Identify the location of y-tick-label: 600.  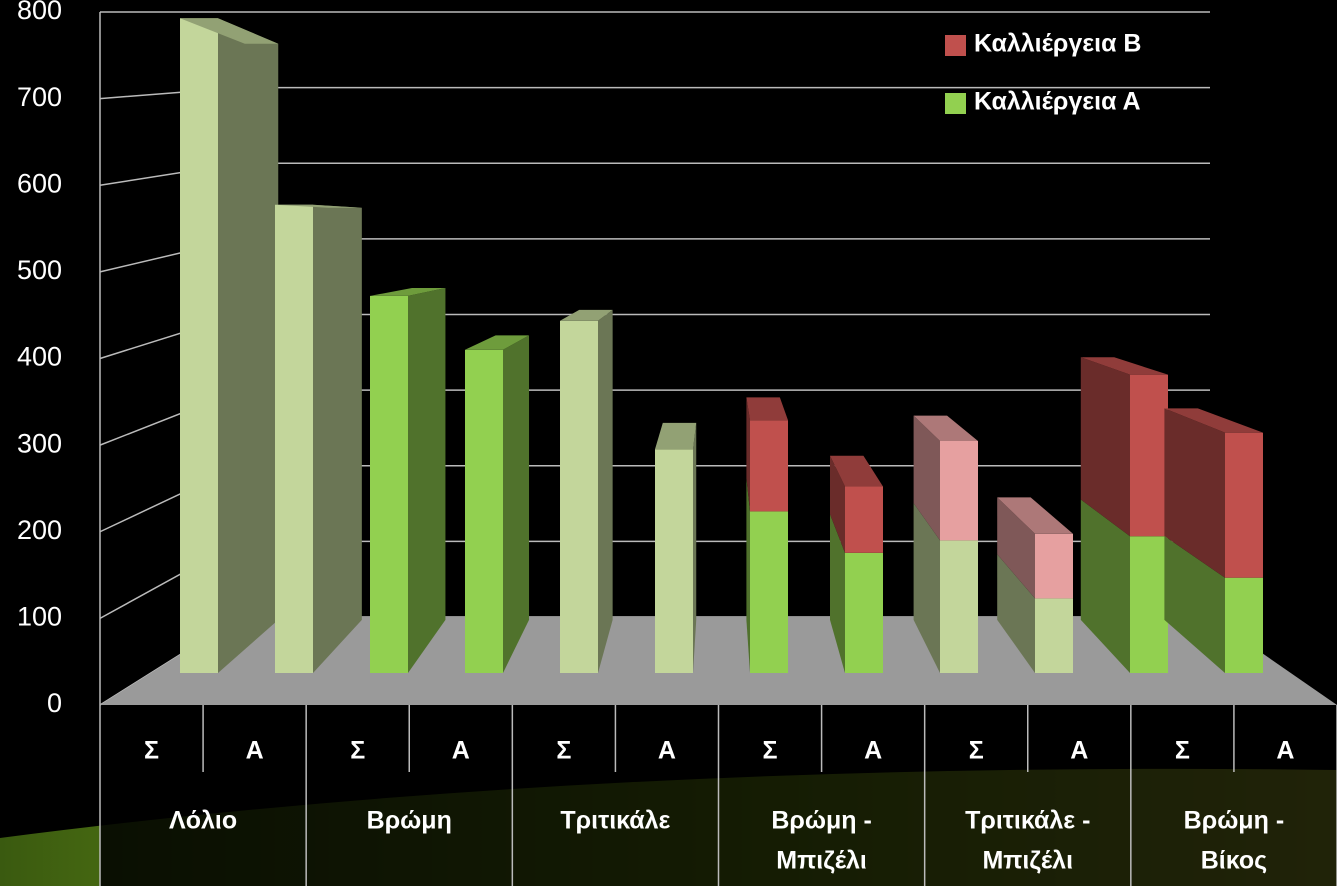
(39, 183).